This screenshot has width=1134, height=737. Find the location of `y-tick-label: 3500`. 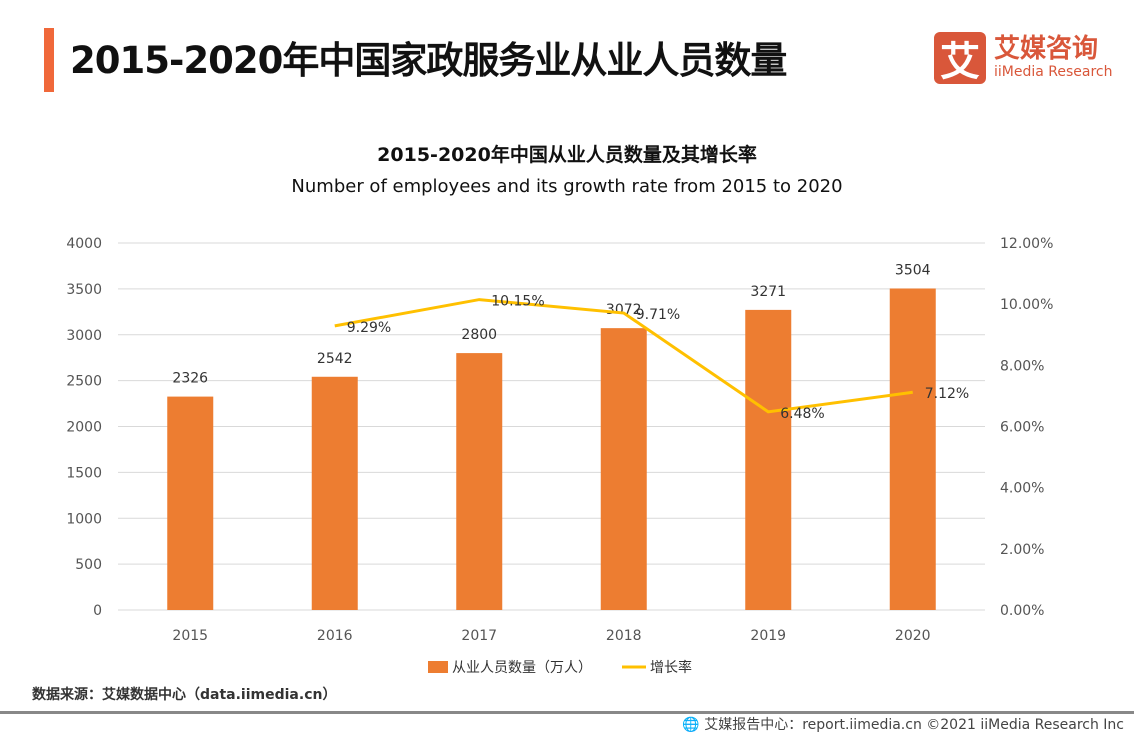

y-tick-label: 3500 is located at coordinates (84, 290).